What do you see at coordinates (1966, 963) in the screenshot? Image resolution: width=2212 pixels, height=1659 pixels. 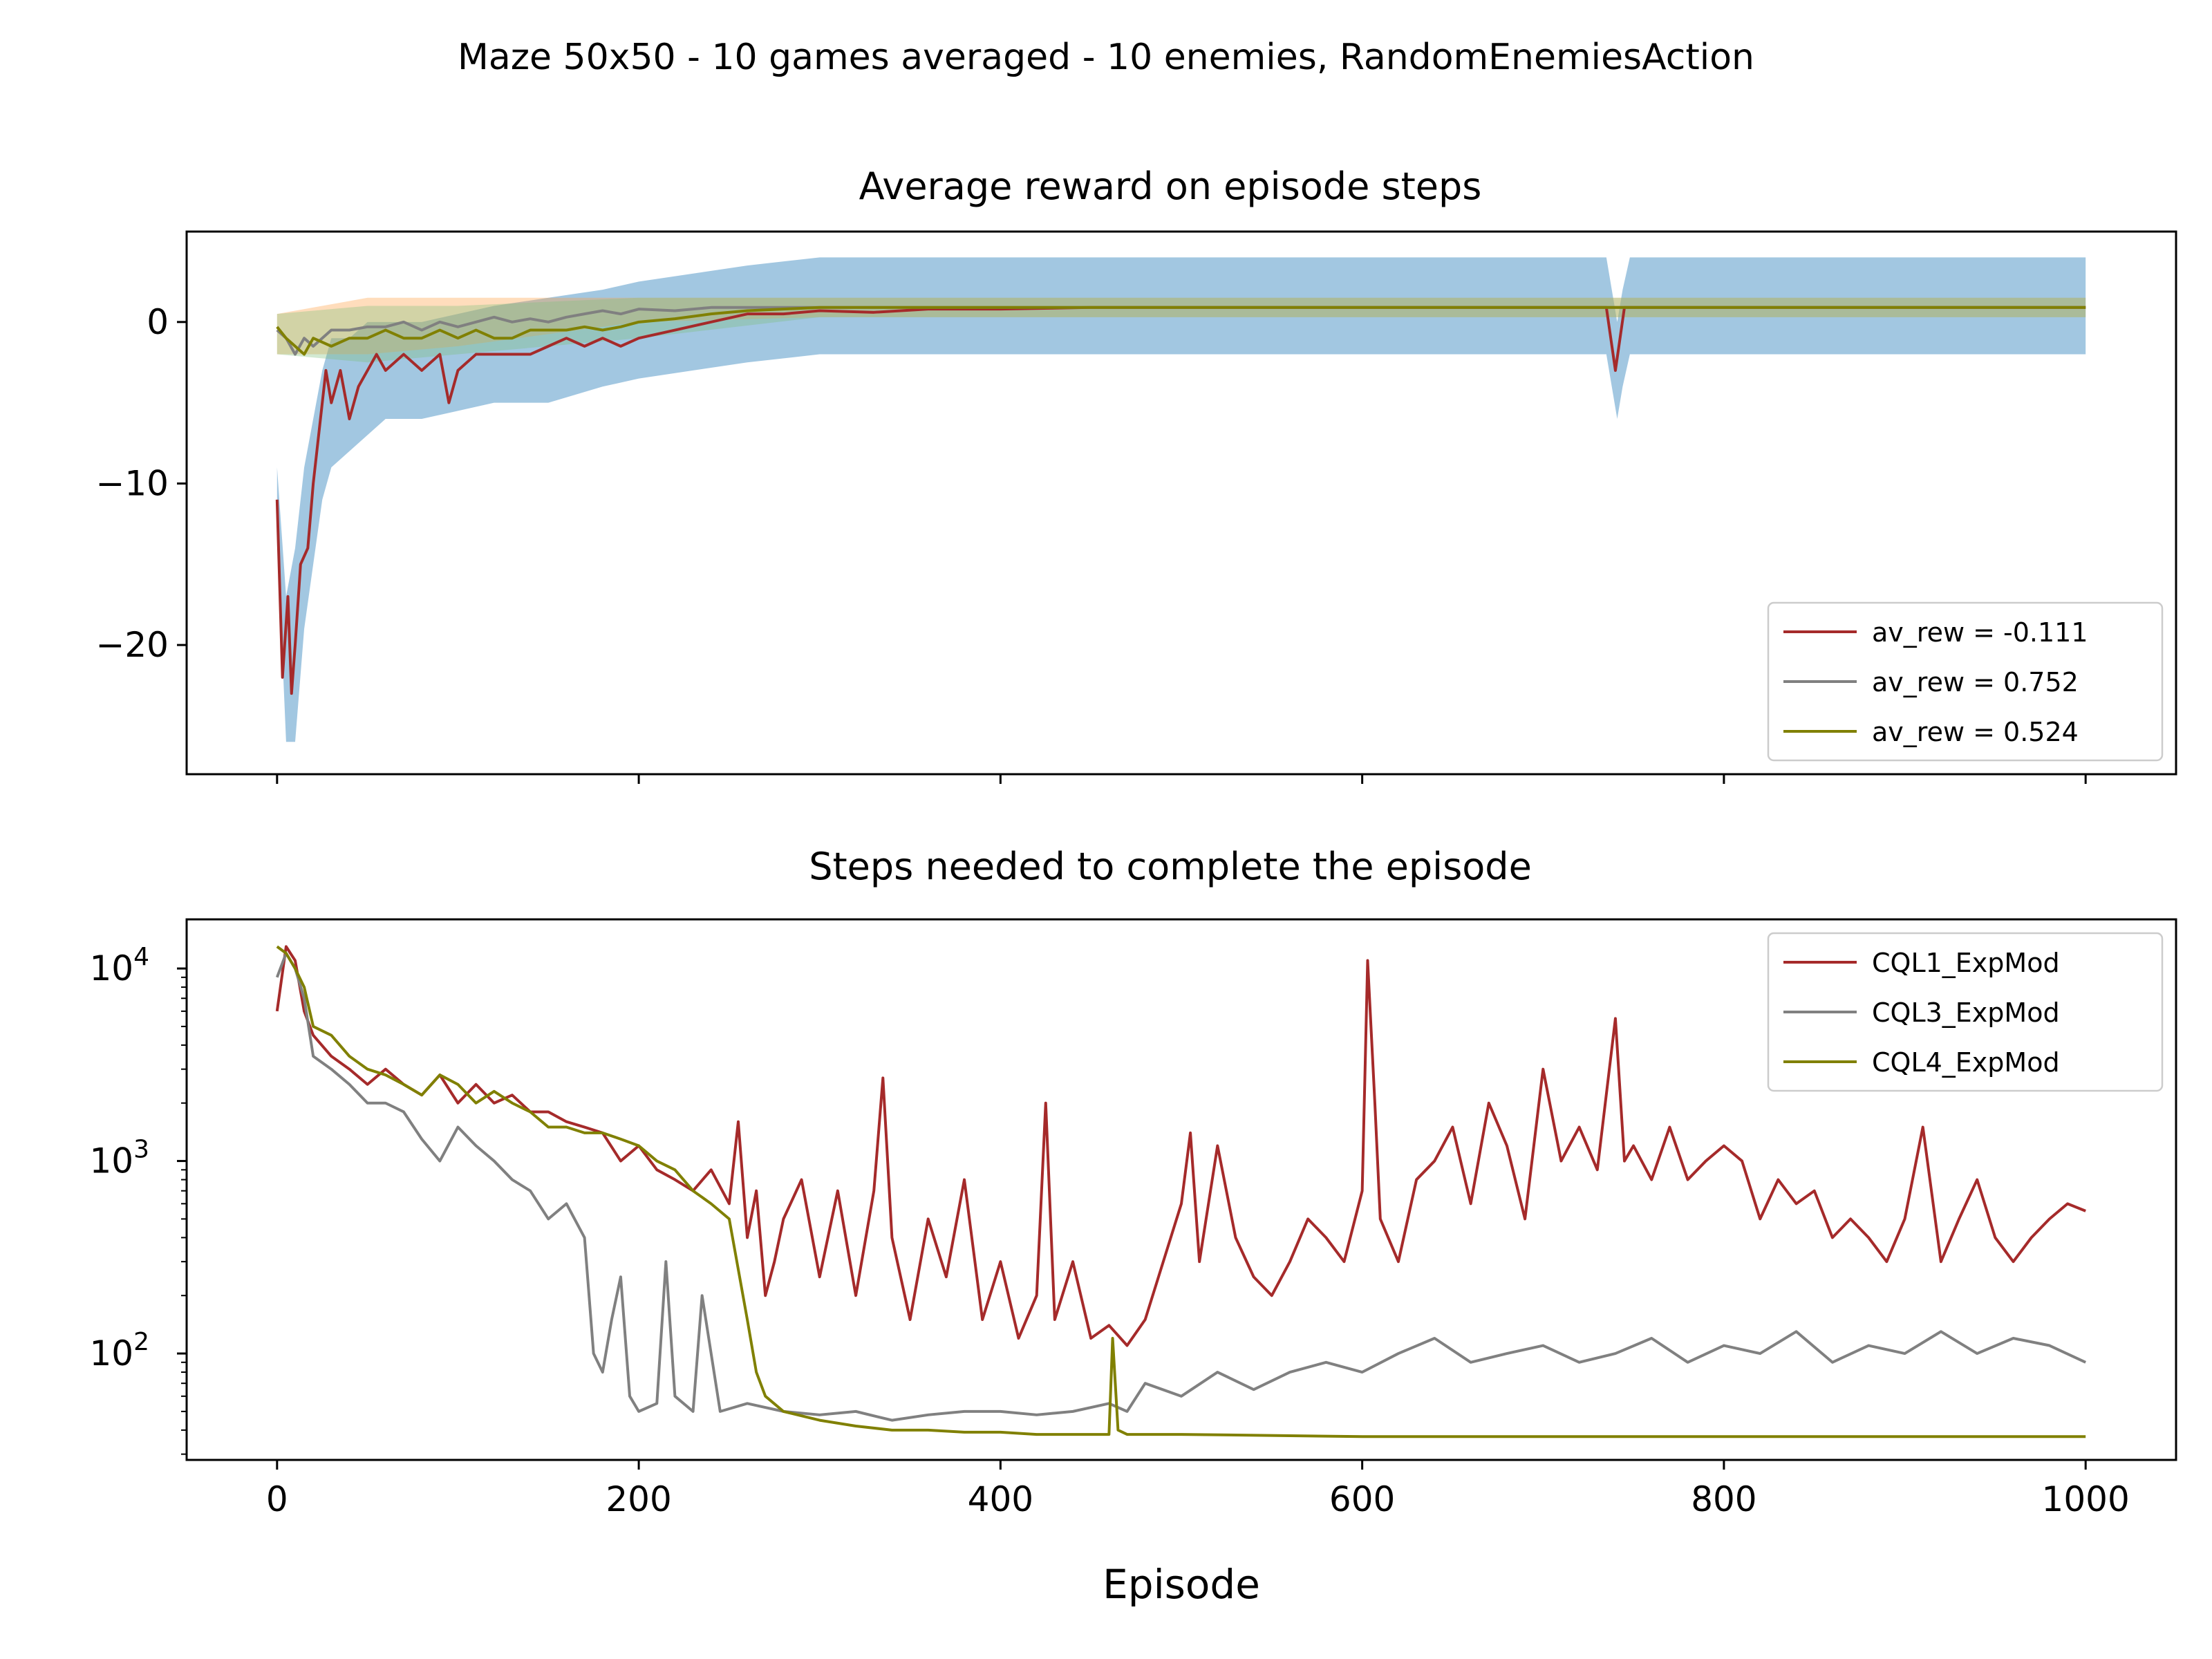 I see `legend-entry-cql1: CQL1_ExpMod` at bounding box center [1966, 963].